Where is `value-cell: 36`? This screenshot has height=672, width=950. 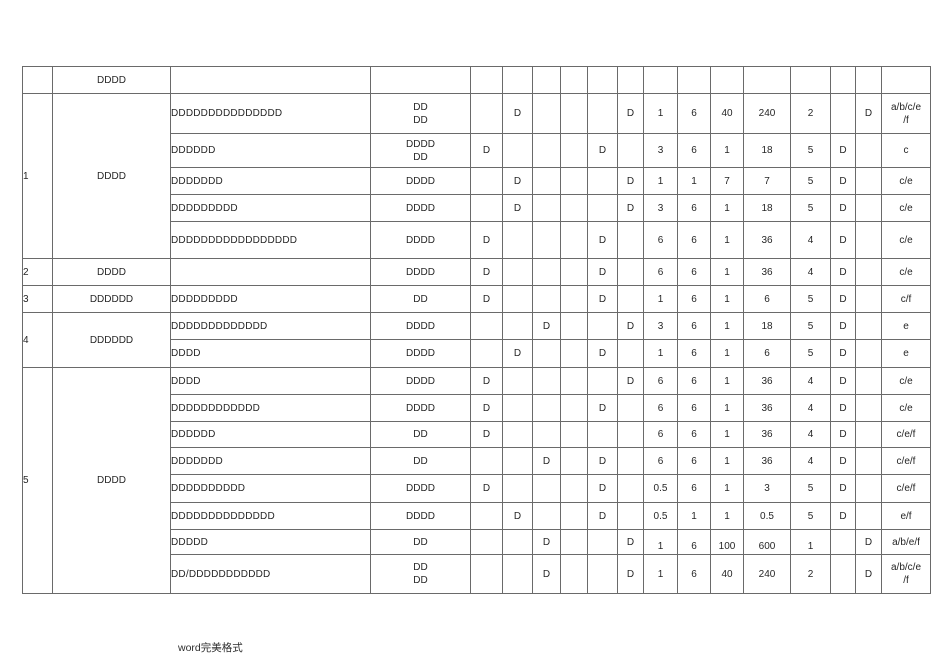 value-cell: 36 is located at coordinates (767, 240).